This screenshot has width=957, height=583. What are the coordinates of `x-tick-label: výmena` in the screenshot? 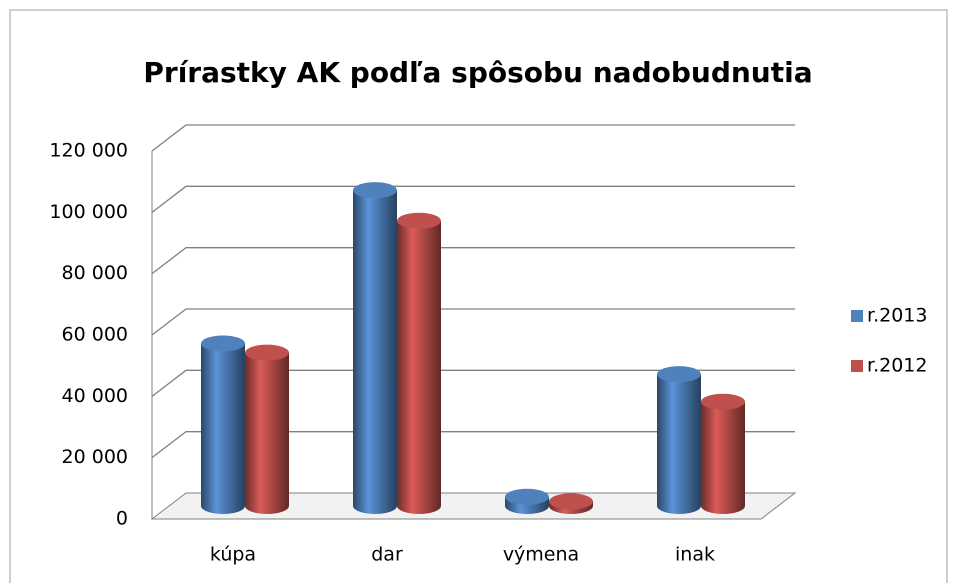 It's located at (541, 555).